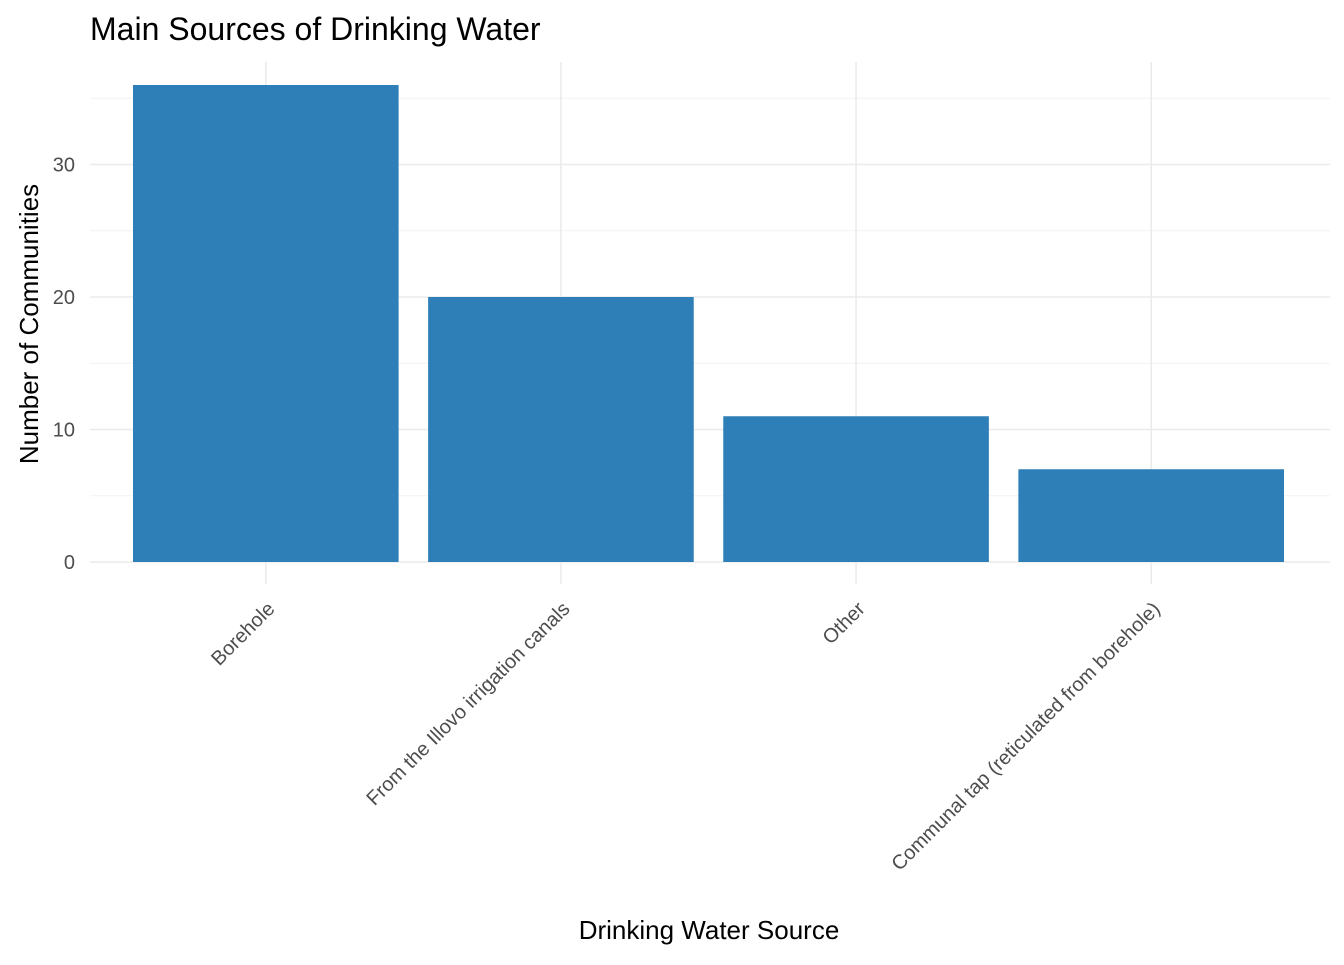  I want to click on y-tick-label: 30, so click(64, 166).